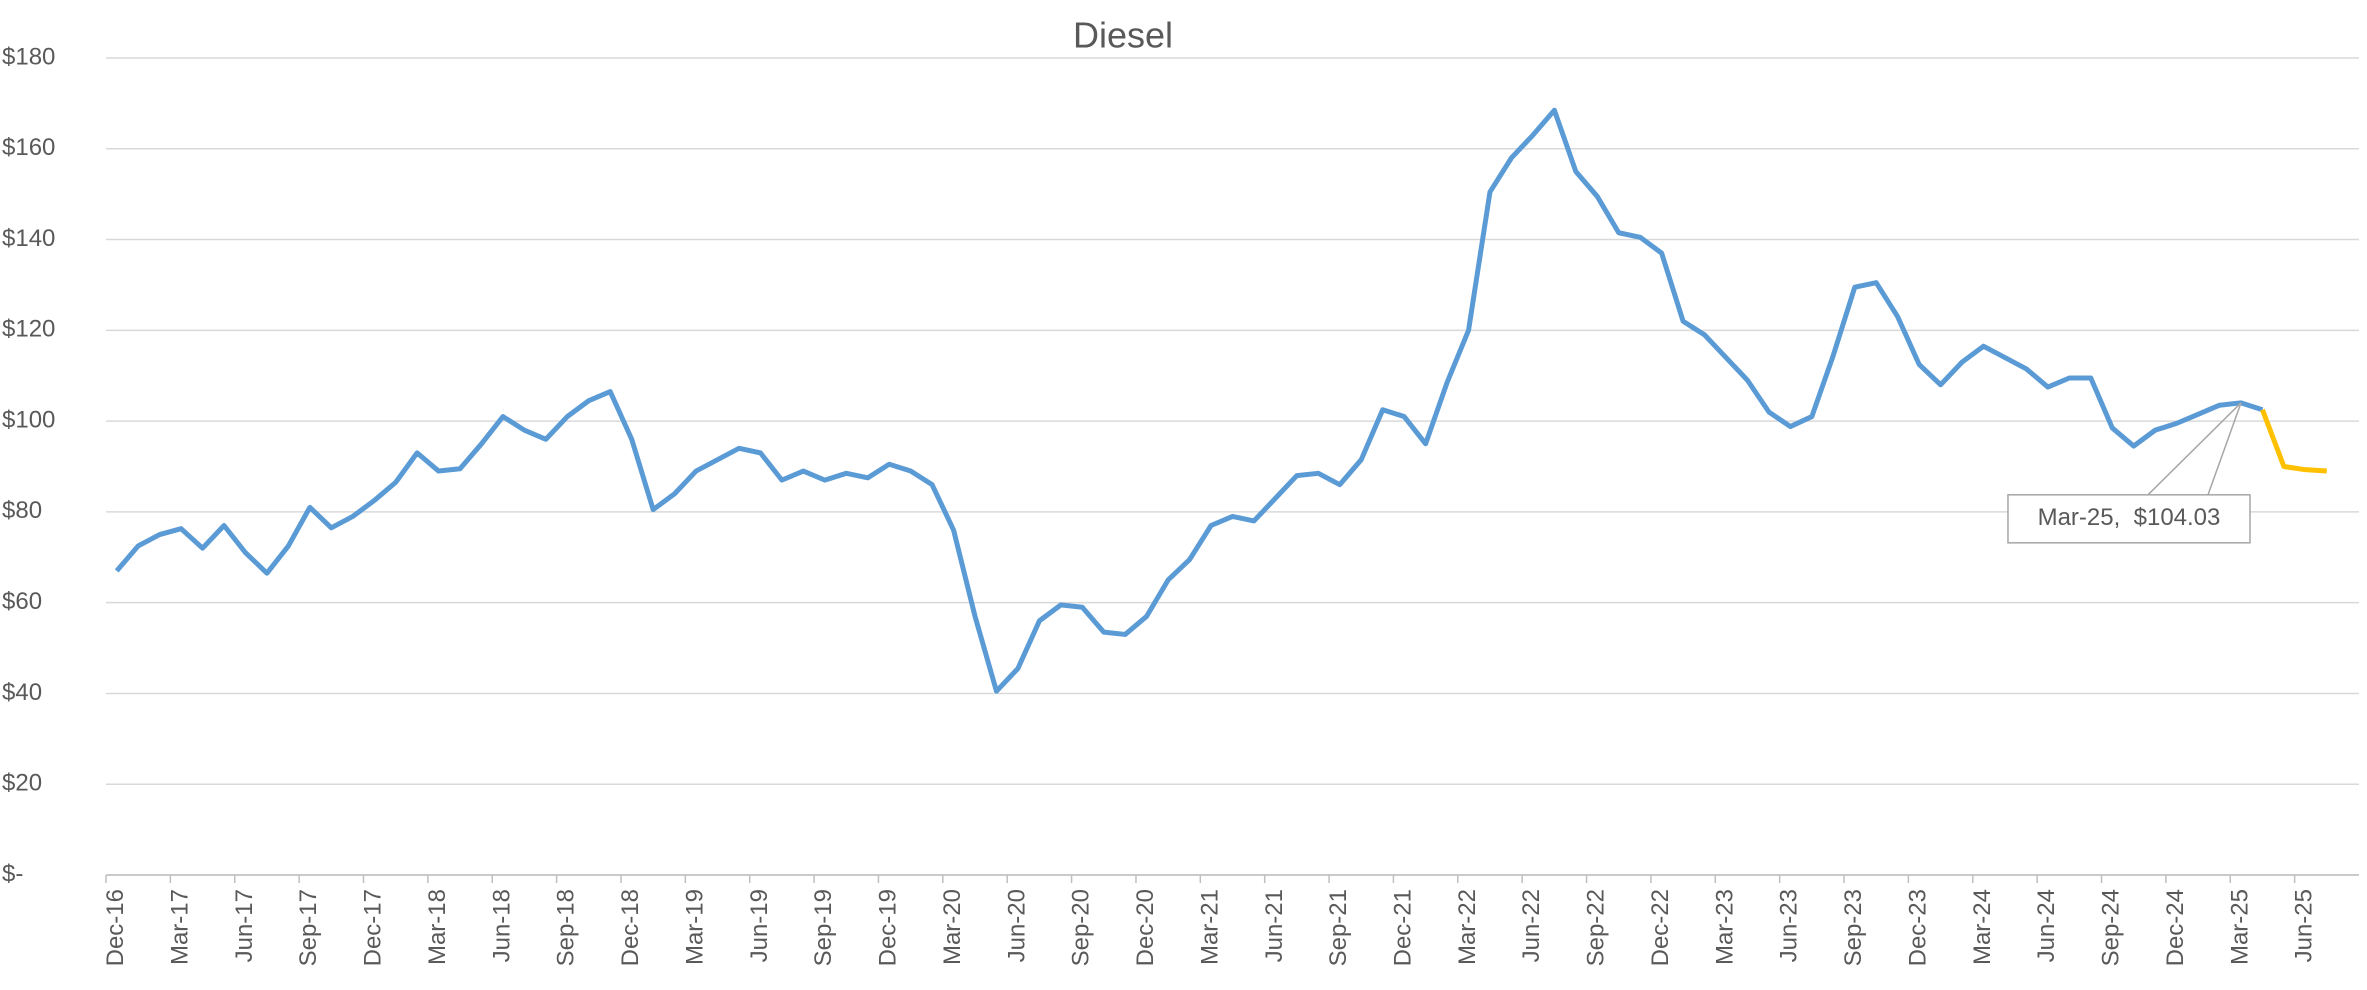 This screenshot has width=2367, height=990. I want to click on x-tick-label: Dec-18, so click(630, 927).